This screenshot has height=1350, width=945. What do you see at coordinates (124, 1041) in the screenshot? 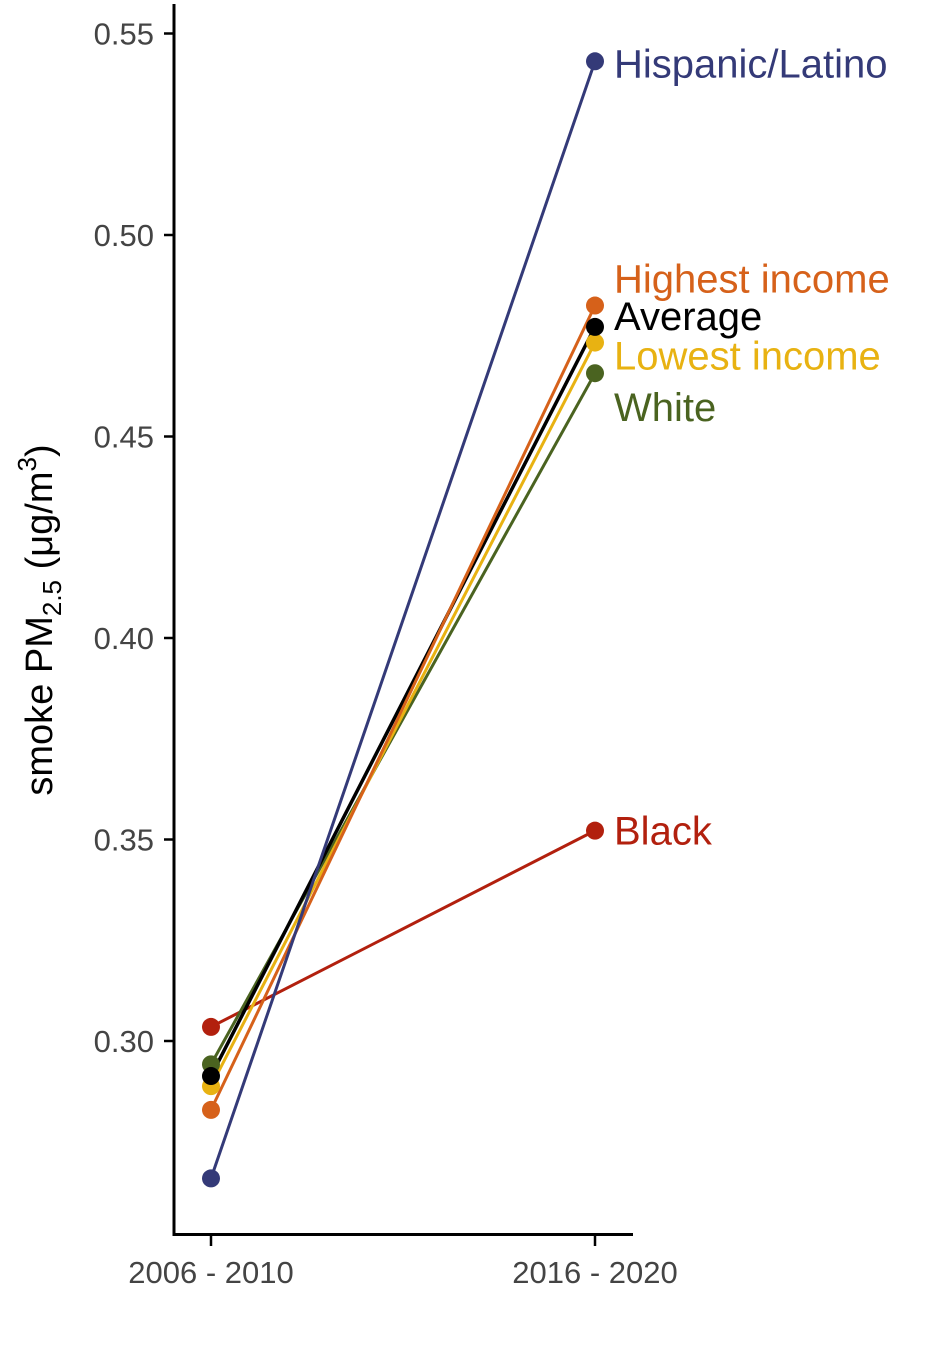
I see `y-tick-label: 0.30` at bounding box center [124, 1041].